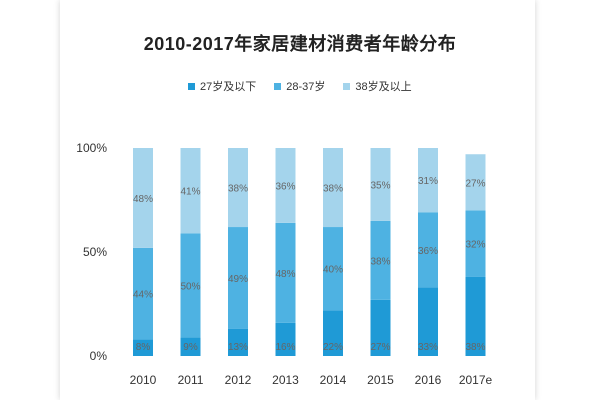 The image size is (600, 400). I want to click on legend-label-2: 28-37岁, so click(306, 87).